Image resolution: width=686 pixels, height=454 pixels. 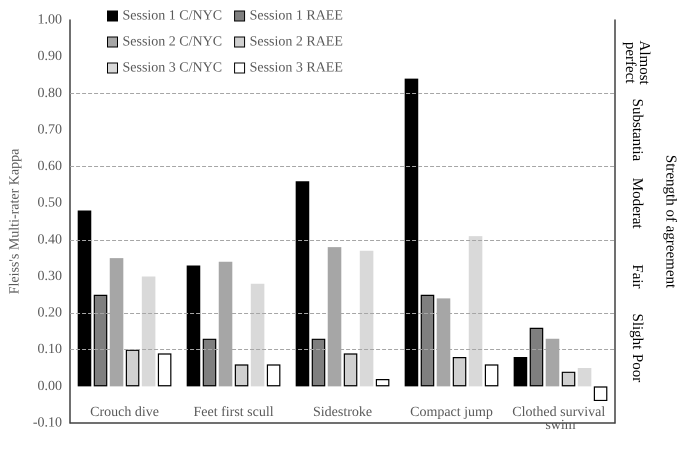 I want to click on text: Substantia, so click(x=637, y=130).